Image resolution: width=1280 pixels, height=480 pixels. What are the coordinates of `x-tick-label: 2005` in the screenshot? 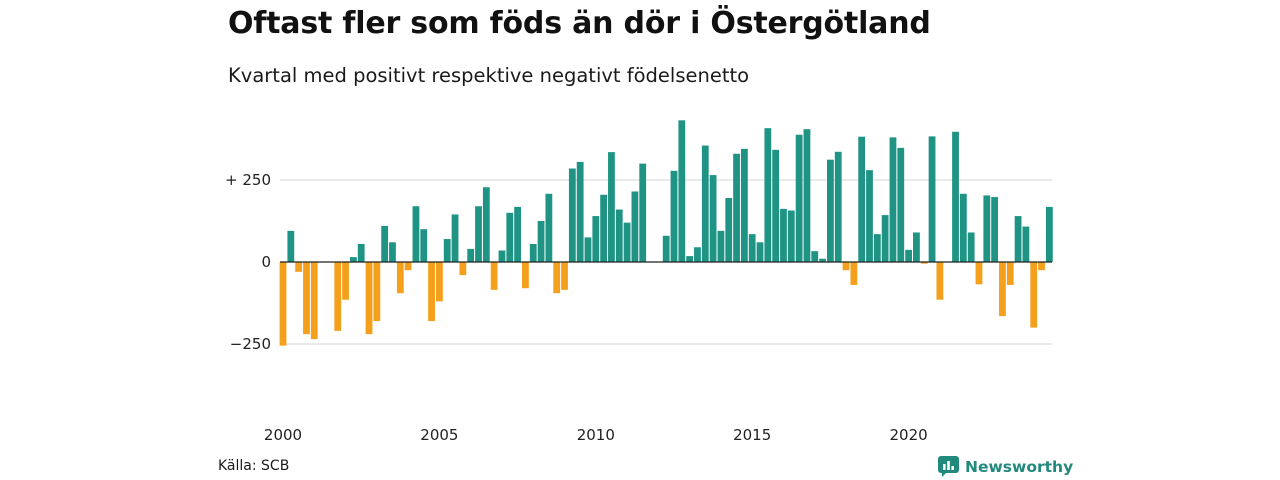 It's located at (439, 435).